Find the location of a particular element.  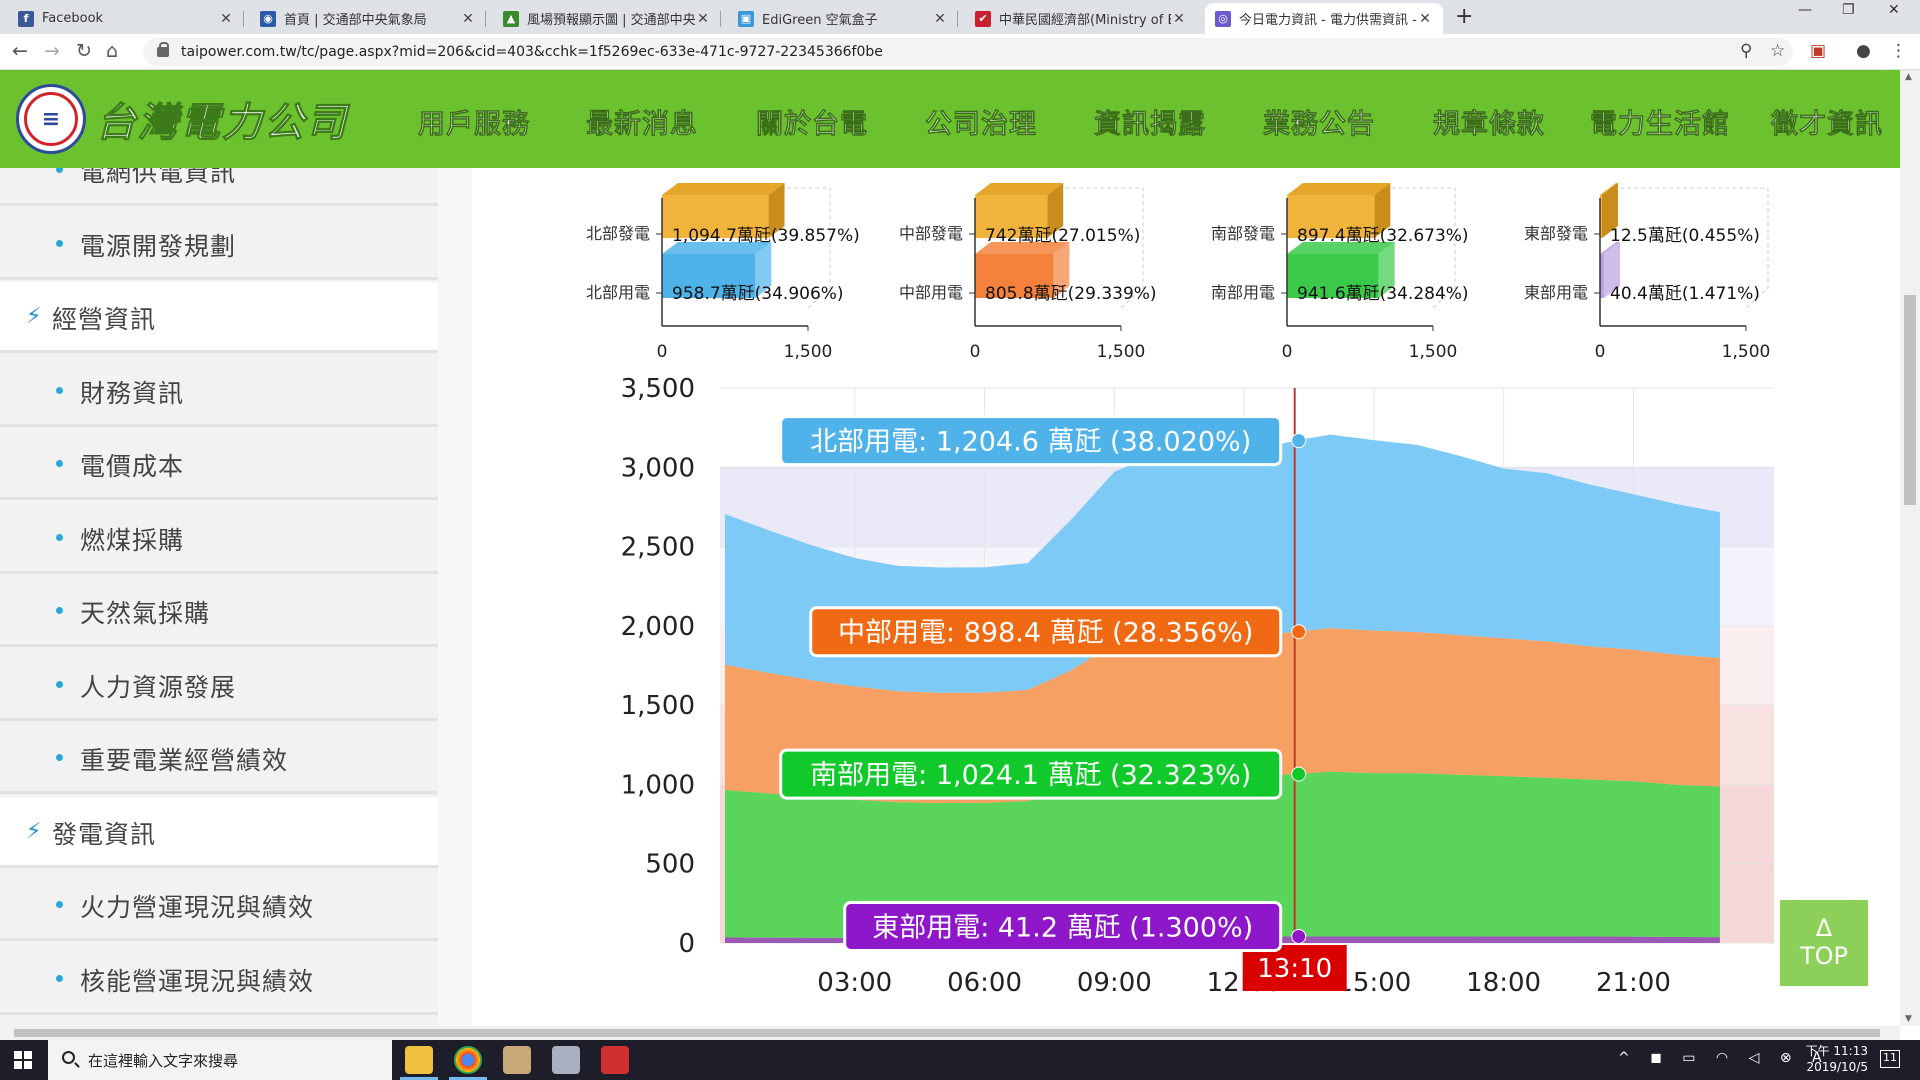

menu-item: 資訊揭露 is located at coordinates (1150, 125).